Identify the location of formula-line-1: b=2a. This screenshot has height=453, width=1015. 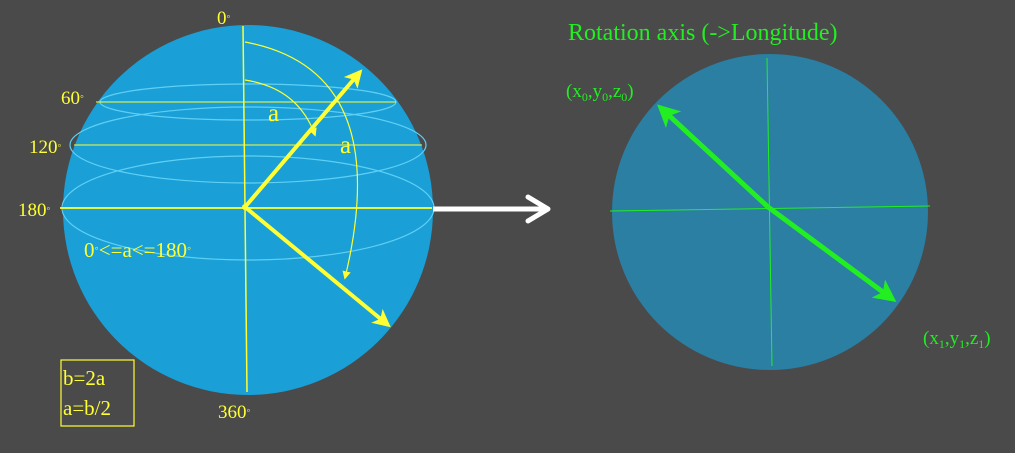
(84, 378).